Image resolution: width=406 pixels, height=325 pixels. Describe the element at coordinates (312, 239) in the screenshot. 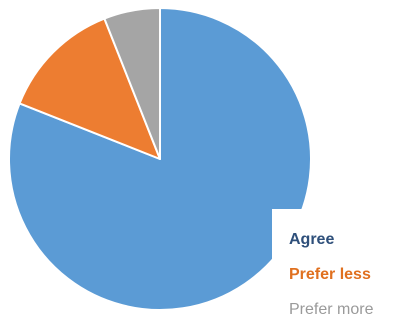

I see `legend-item-agree: Agree` at that location.